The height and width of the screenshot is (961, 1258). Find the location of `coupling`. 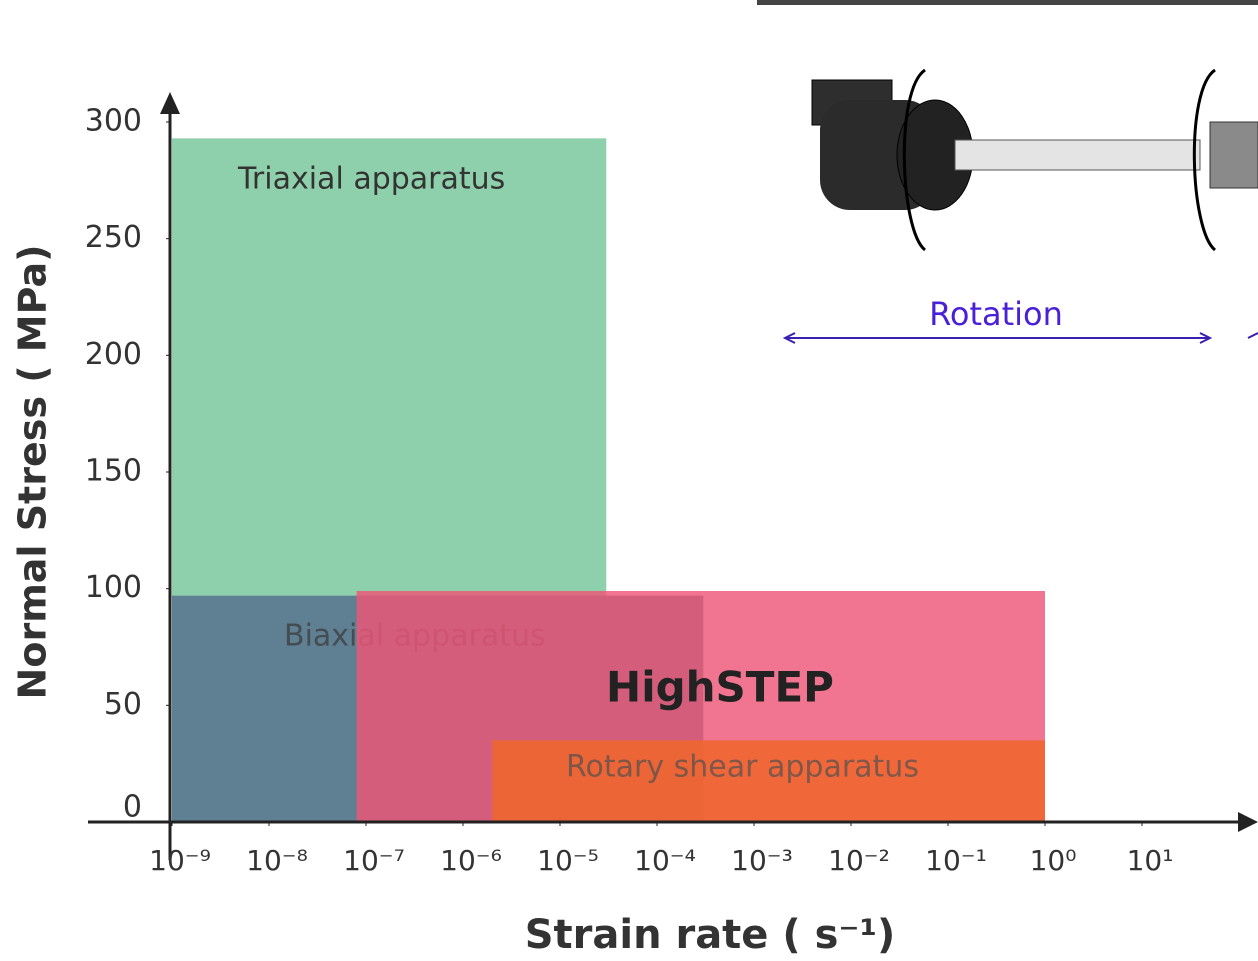

coupling is located at coordinates (1233, 155).